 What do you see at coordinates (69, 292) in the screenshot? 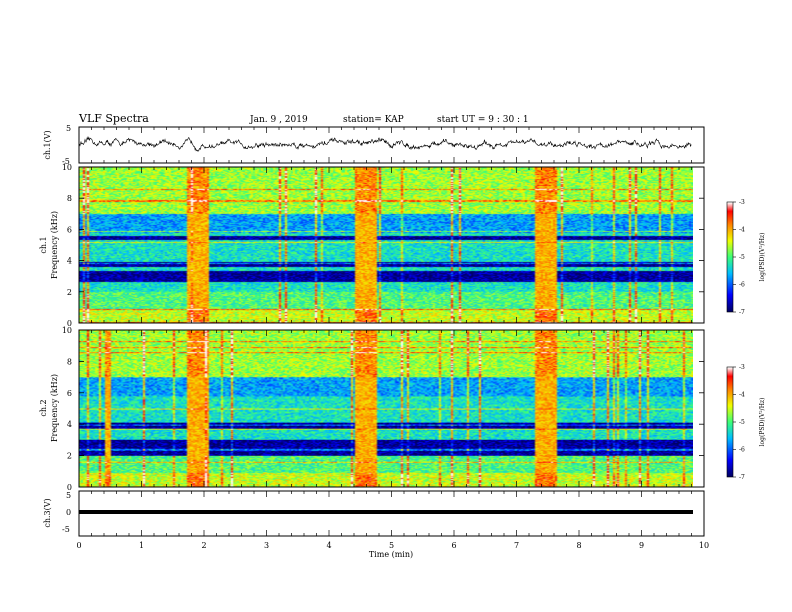
I see `ch1-spec-ytick-tick-label: 2` at bounding box center [69, 292].